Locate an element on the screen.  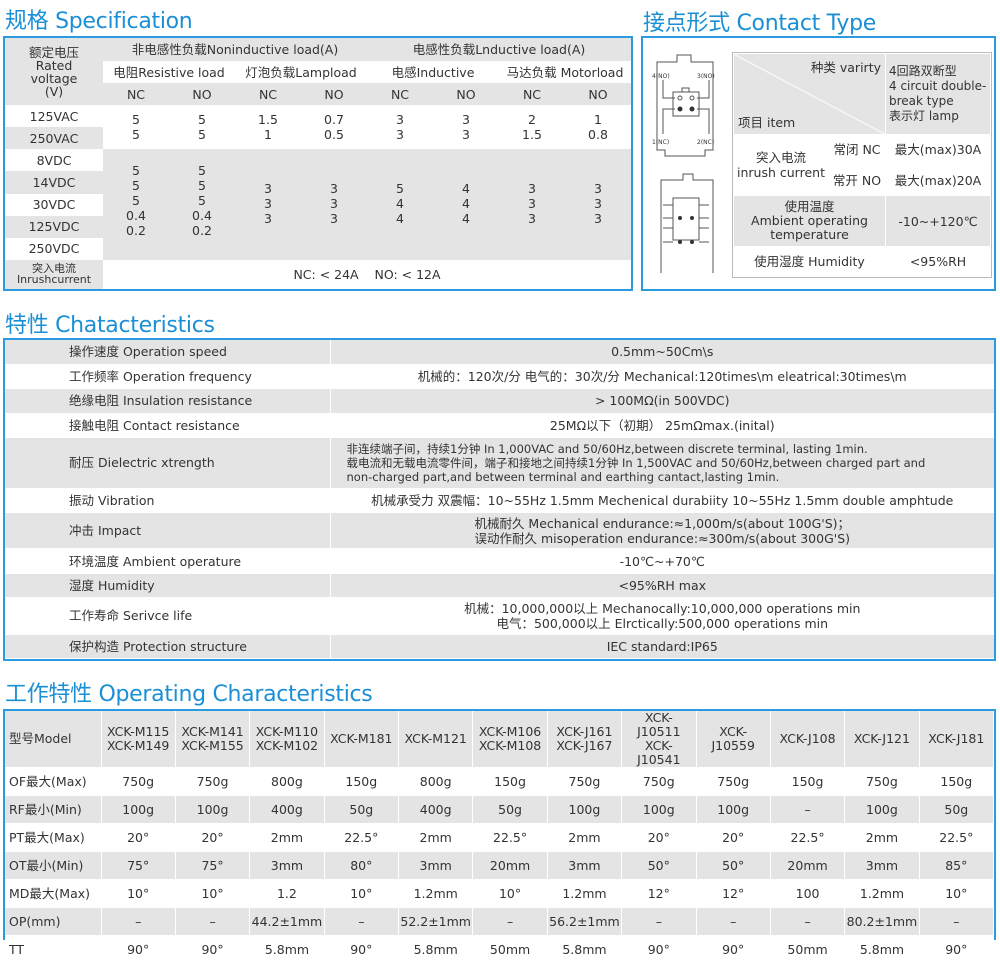
pin-label: 3(NO) is located at coordinates (706, 76).